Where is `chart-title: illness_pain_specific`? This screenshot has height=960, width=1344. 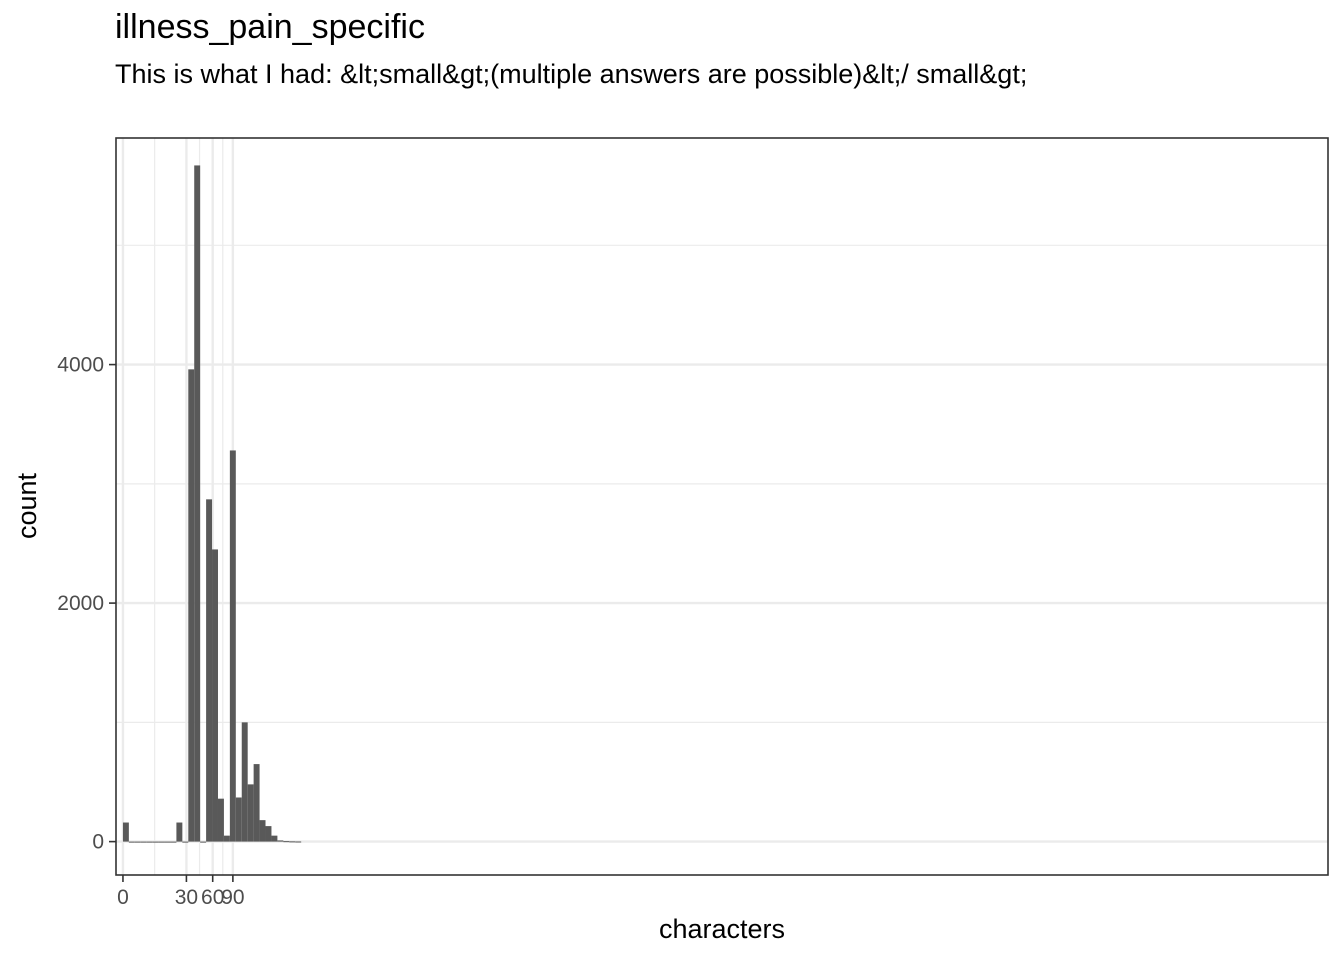 chart-title: illness_pain_specific is located at coordinates (270, 27).